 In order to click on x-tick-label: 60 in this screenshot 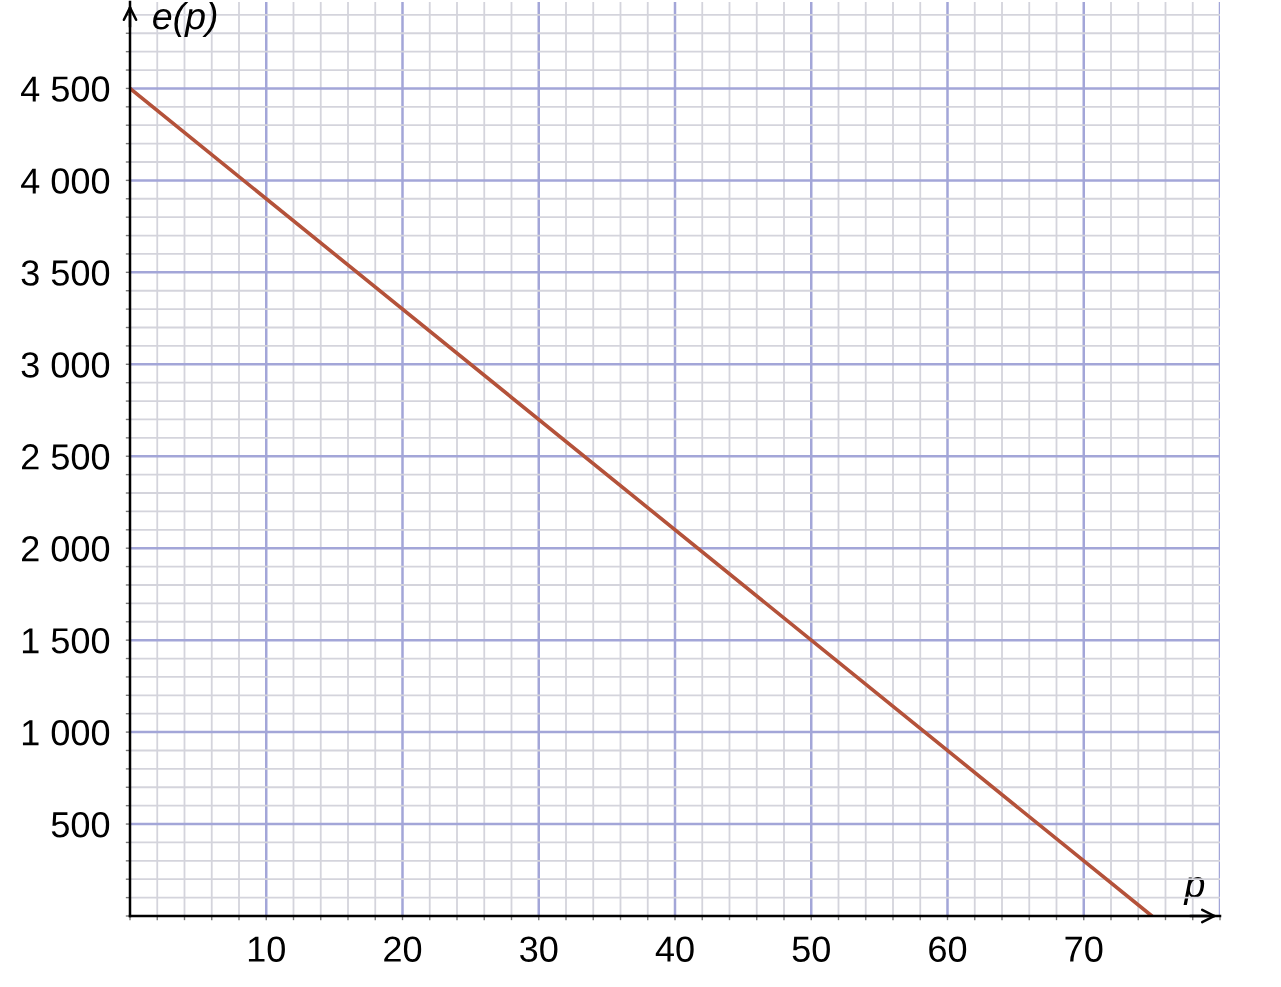, I will do `click(948, 949)`.